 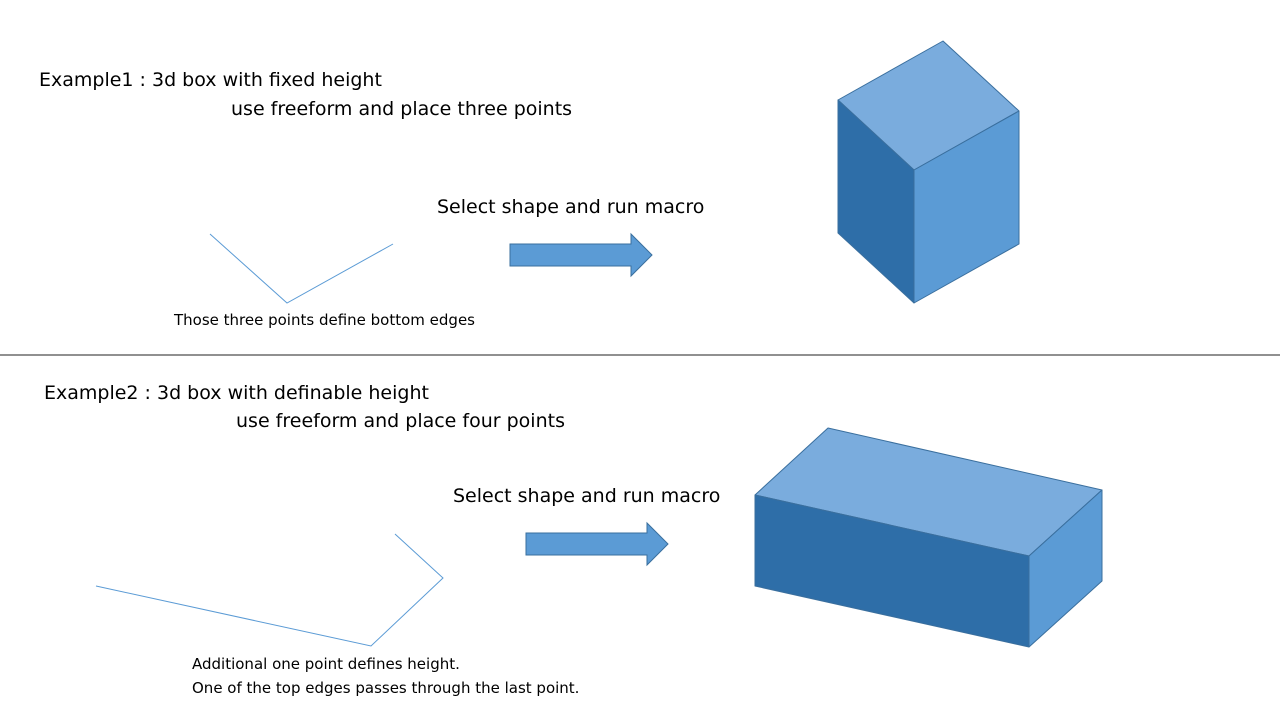 I want to click on example1-box-result, so click(x=928, y=172).